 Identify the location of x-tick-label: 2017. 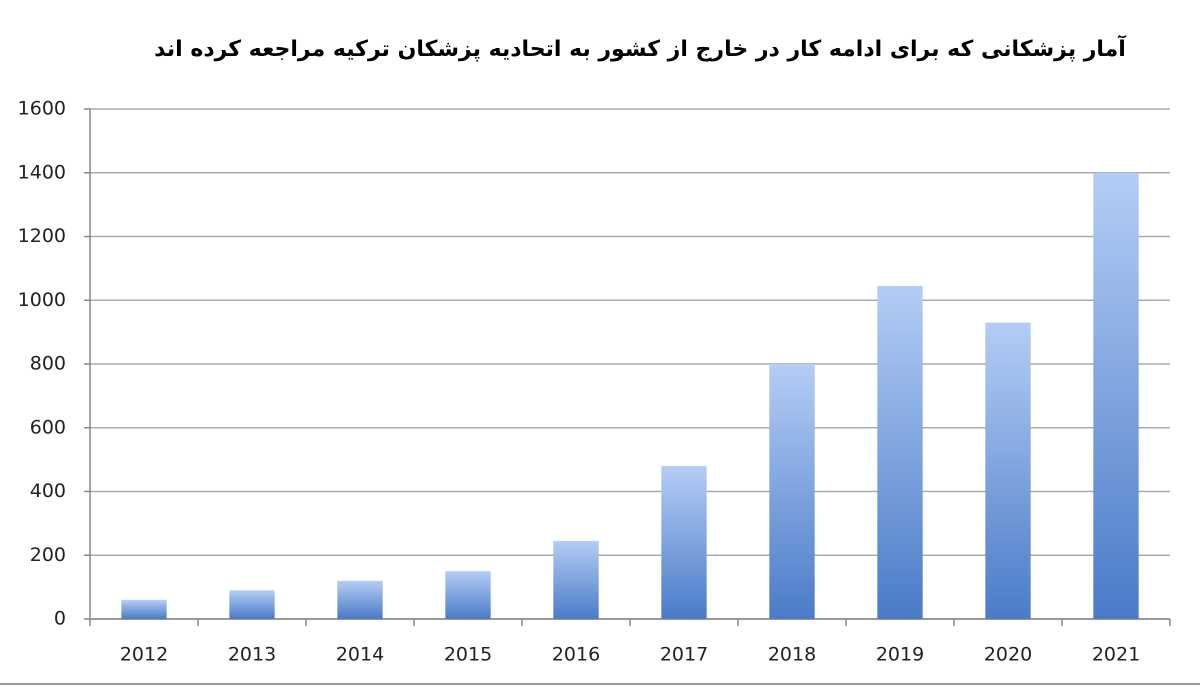
(684, 655).